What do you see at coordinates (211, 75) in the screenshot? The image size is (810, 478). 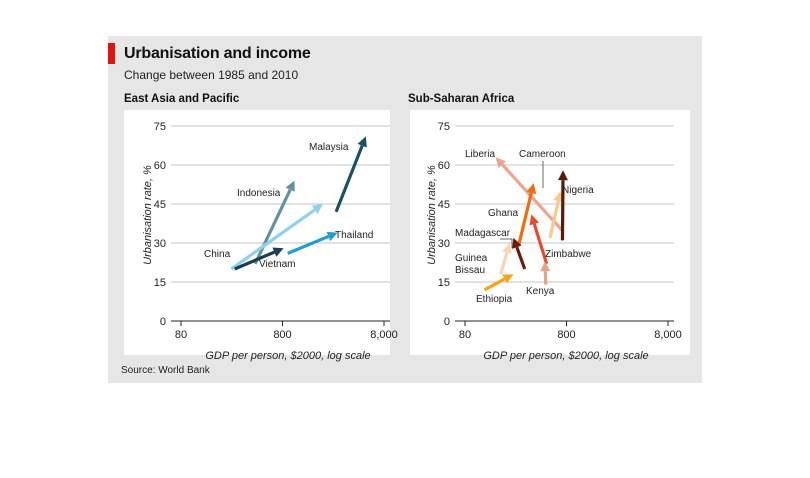 I see `chart-subtitle: Change between 1985 and 2010` at bounding box center [211, 75].